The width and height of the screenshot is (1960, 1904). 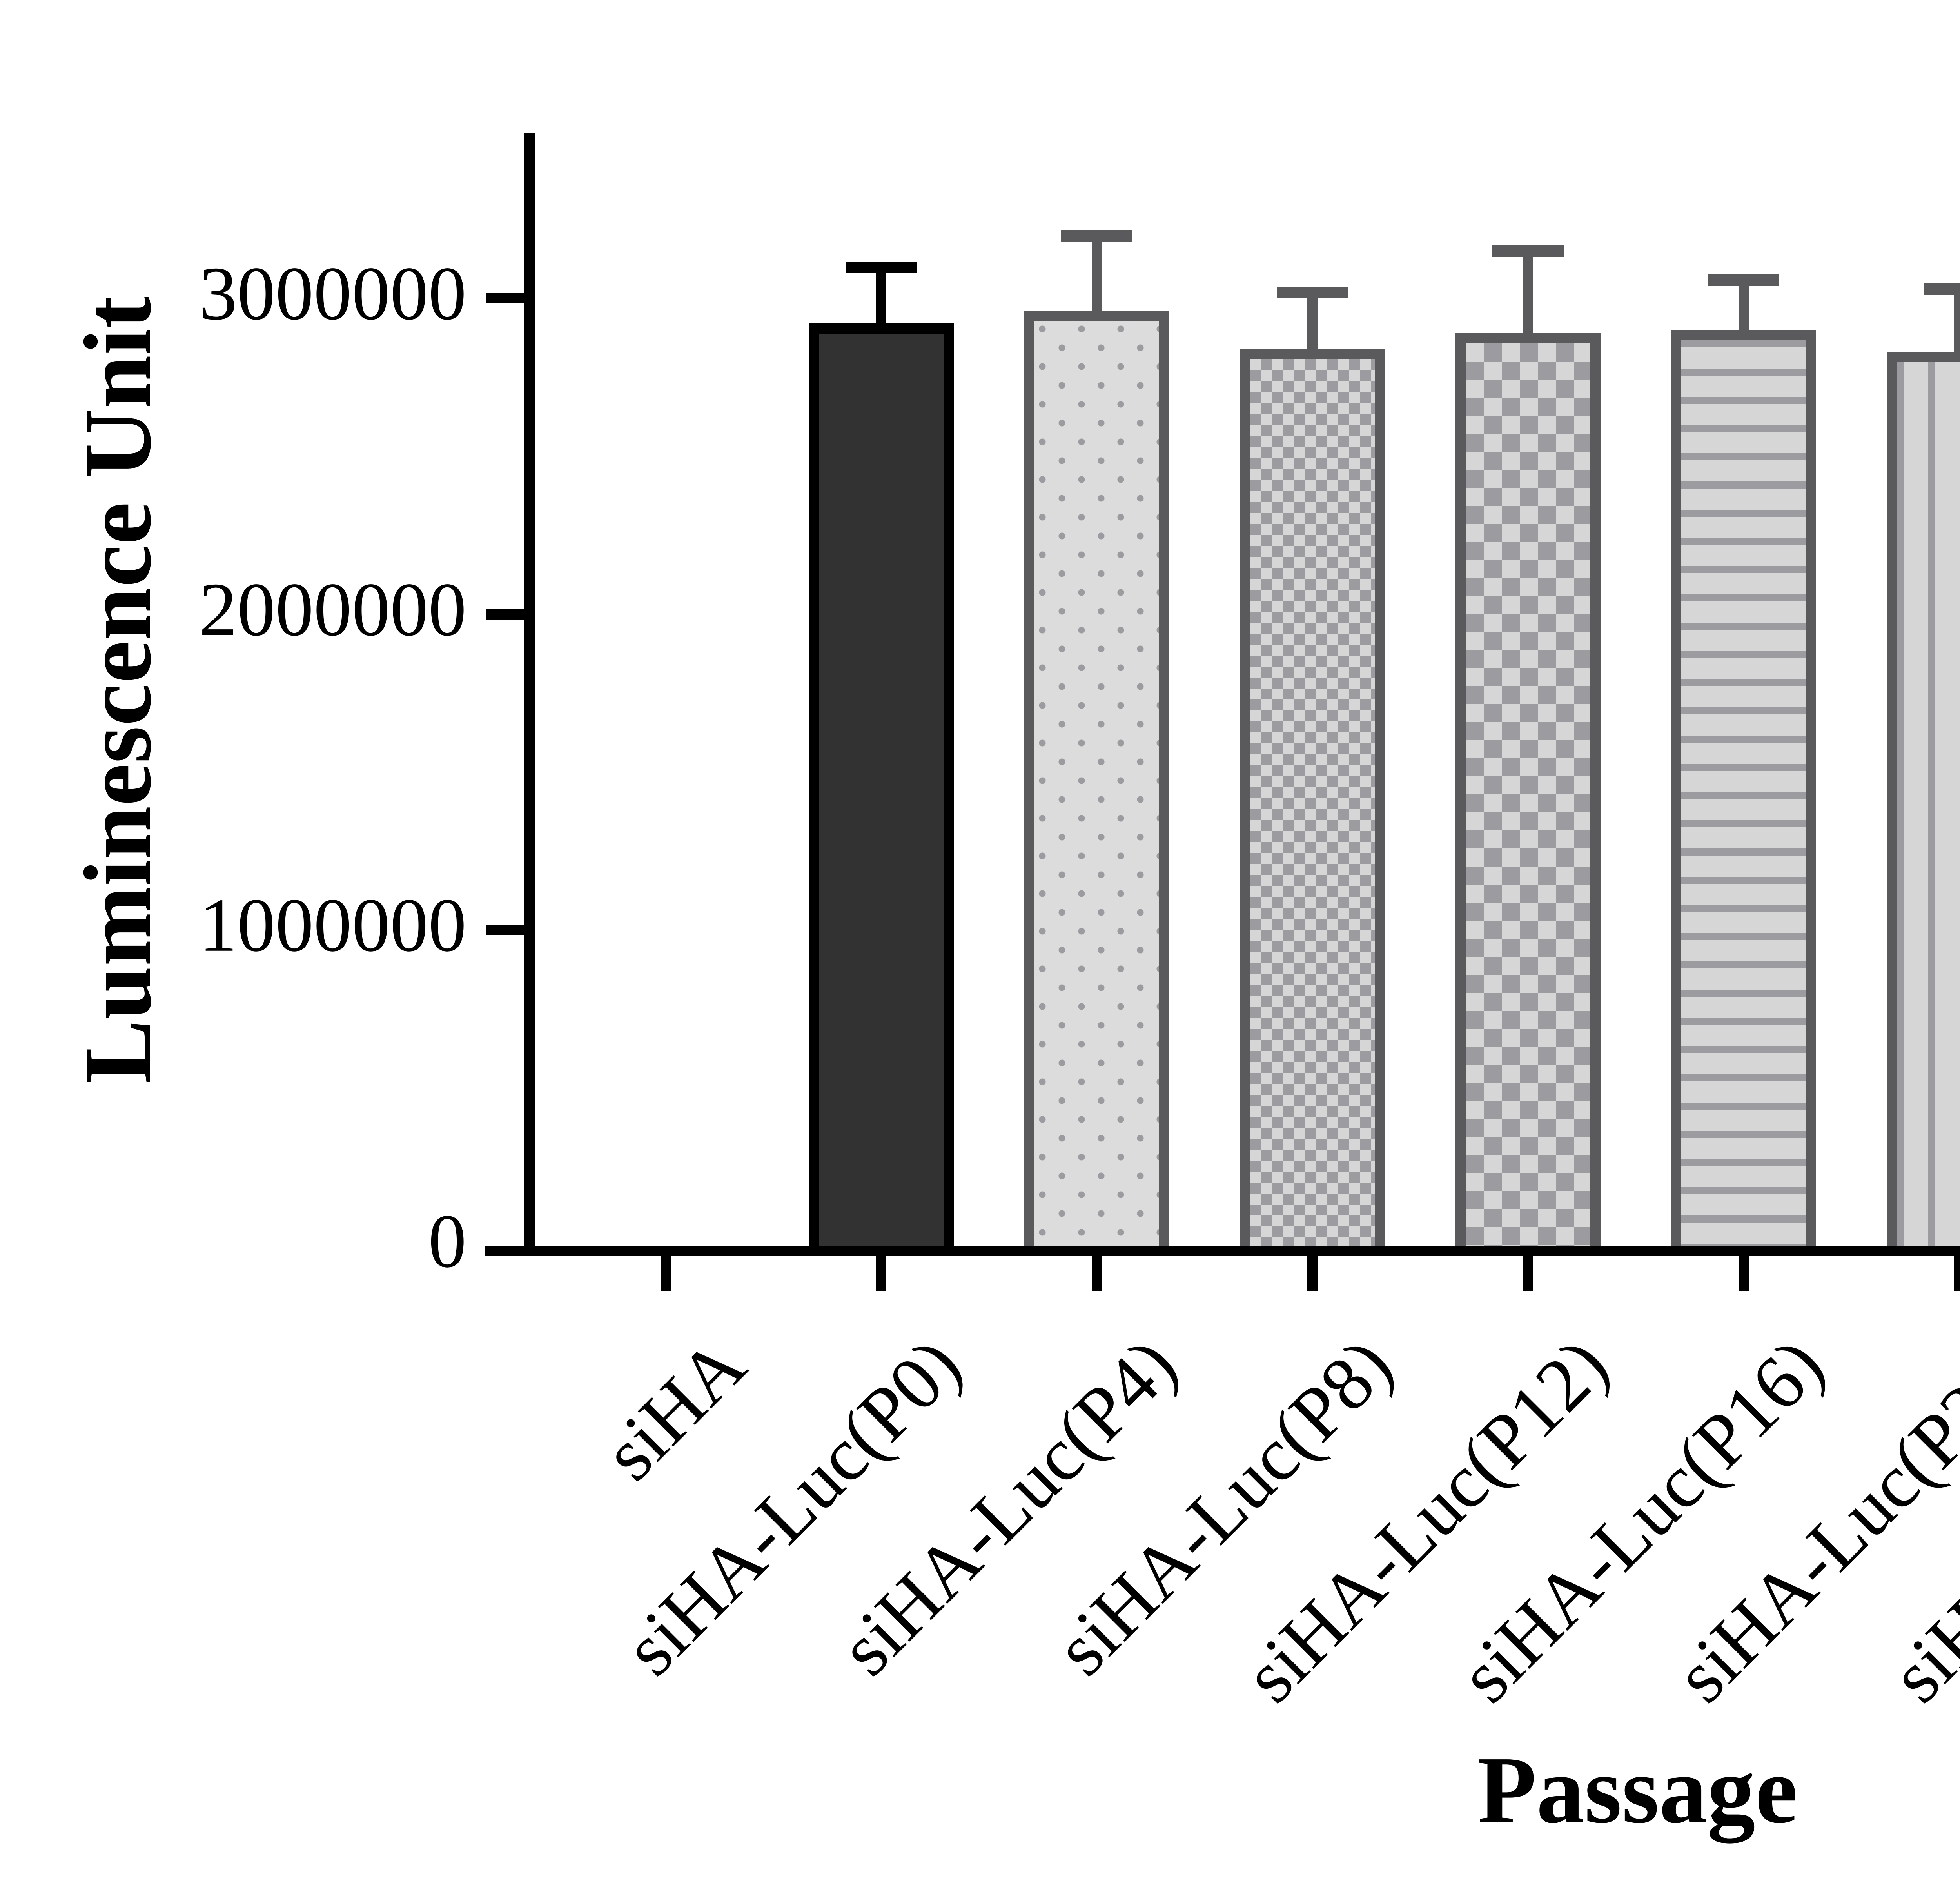 I want to click on x-tick-siha-luc-p8, so click(x=1312, y=1273).